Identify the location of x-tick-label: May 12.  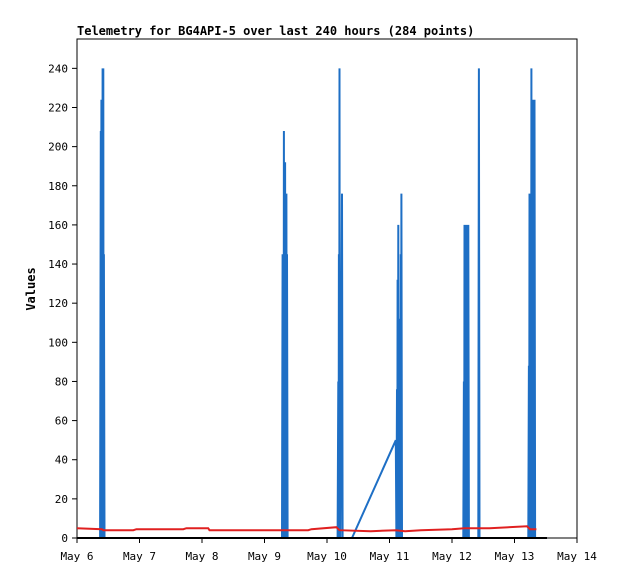
(452, 556).